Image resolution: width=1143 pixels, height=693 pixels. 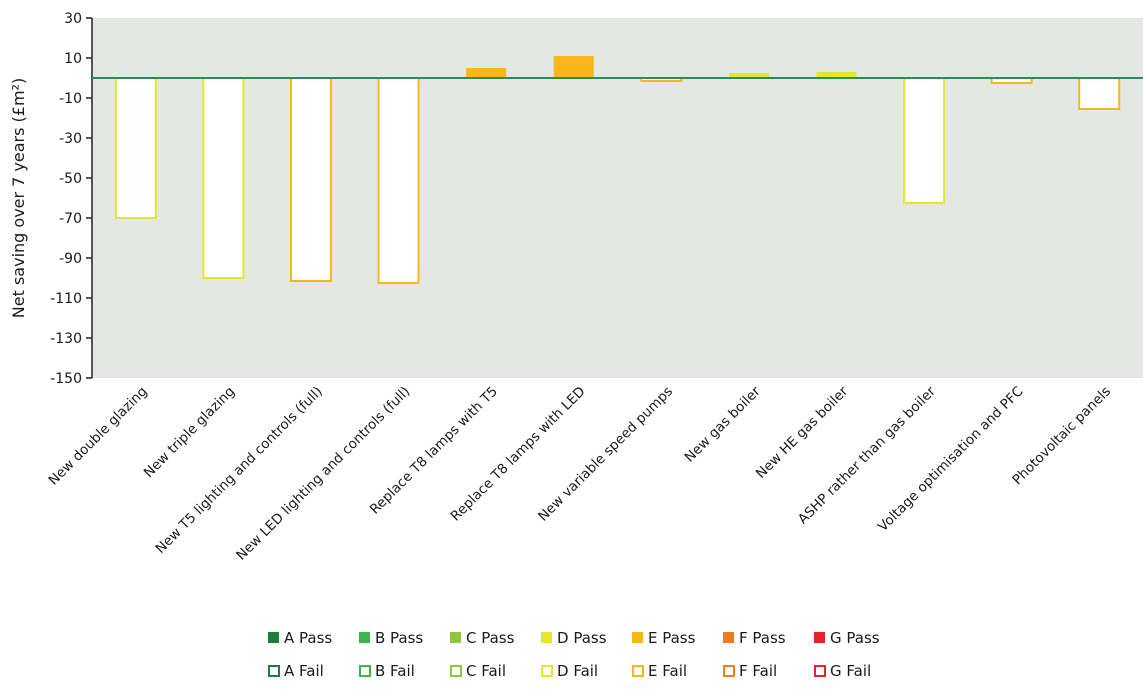 What do you see at coordinates (66, 339) in the screenshot?
I see `y-tick-label: -130` at bounding box center [66, 339].